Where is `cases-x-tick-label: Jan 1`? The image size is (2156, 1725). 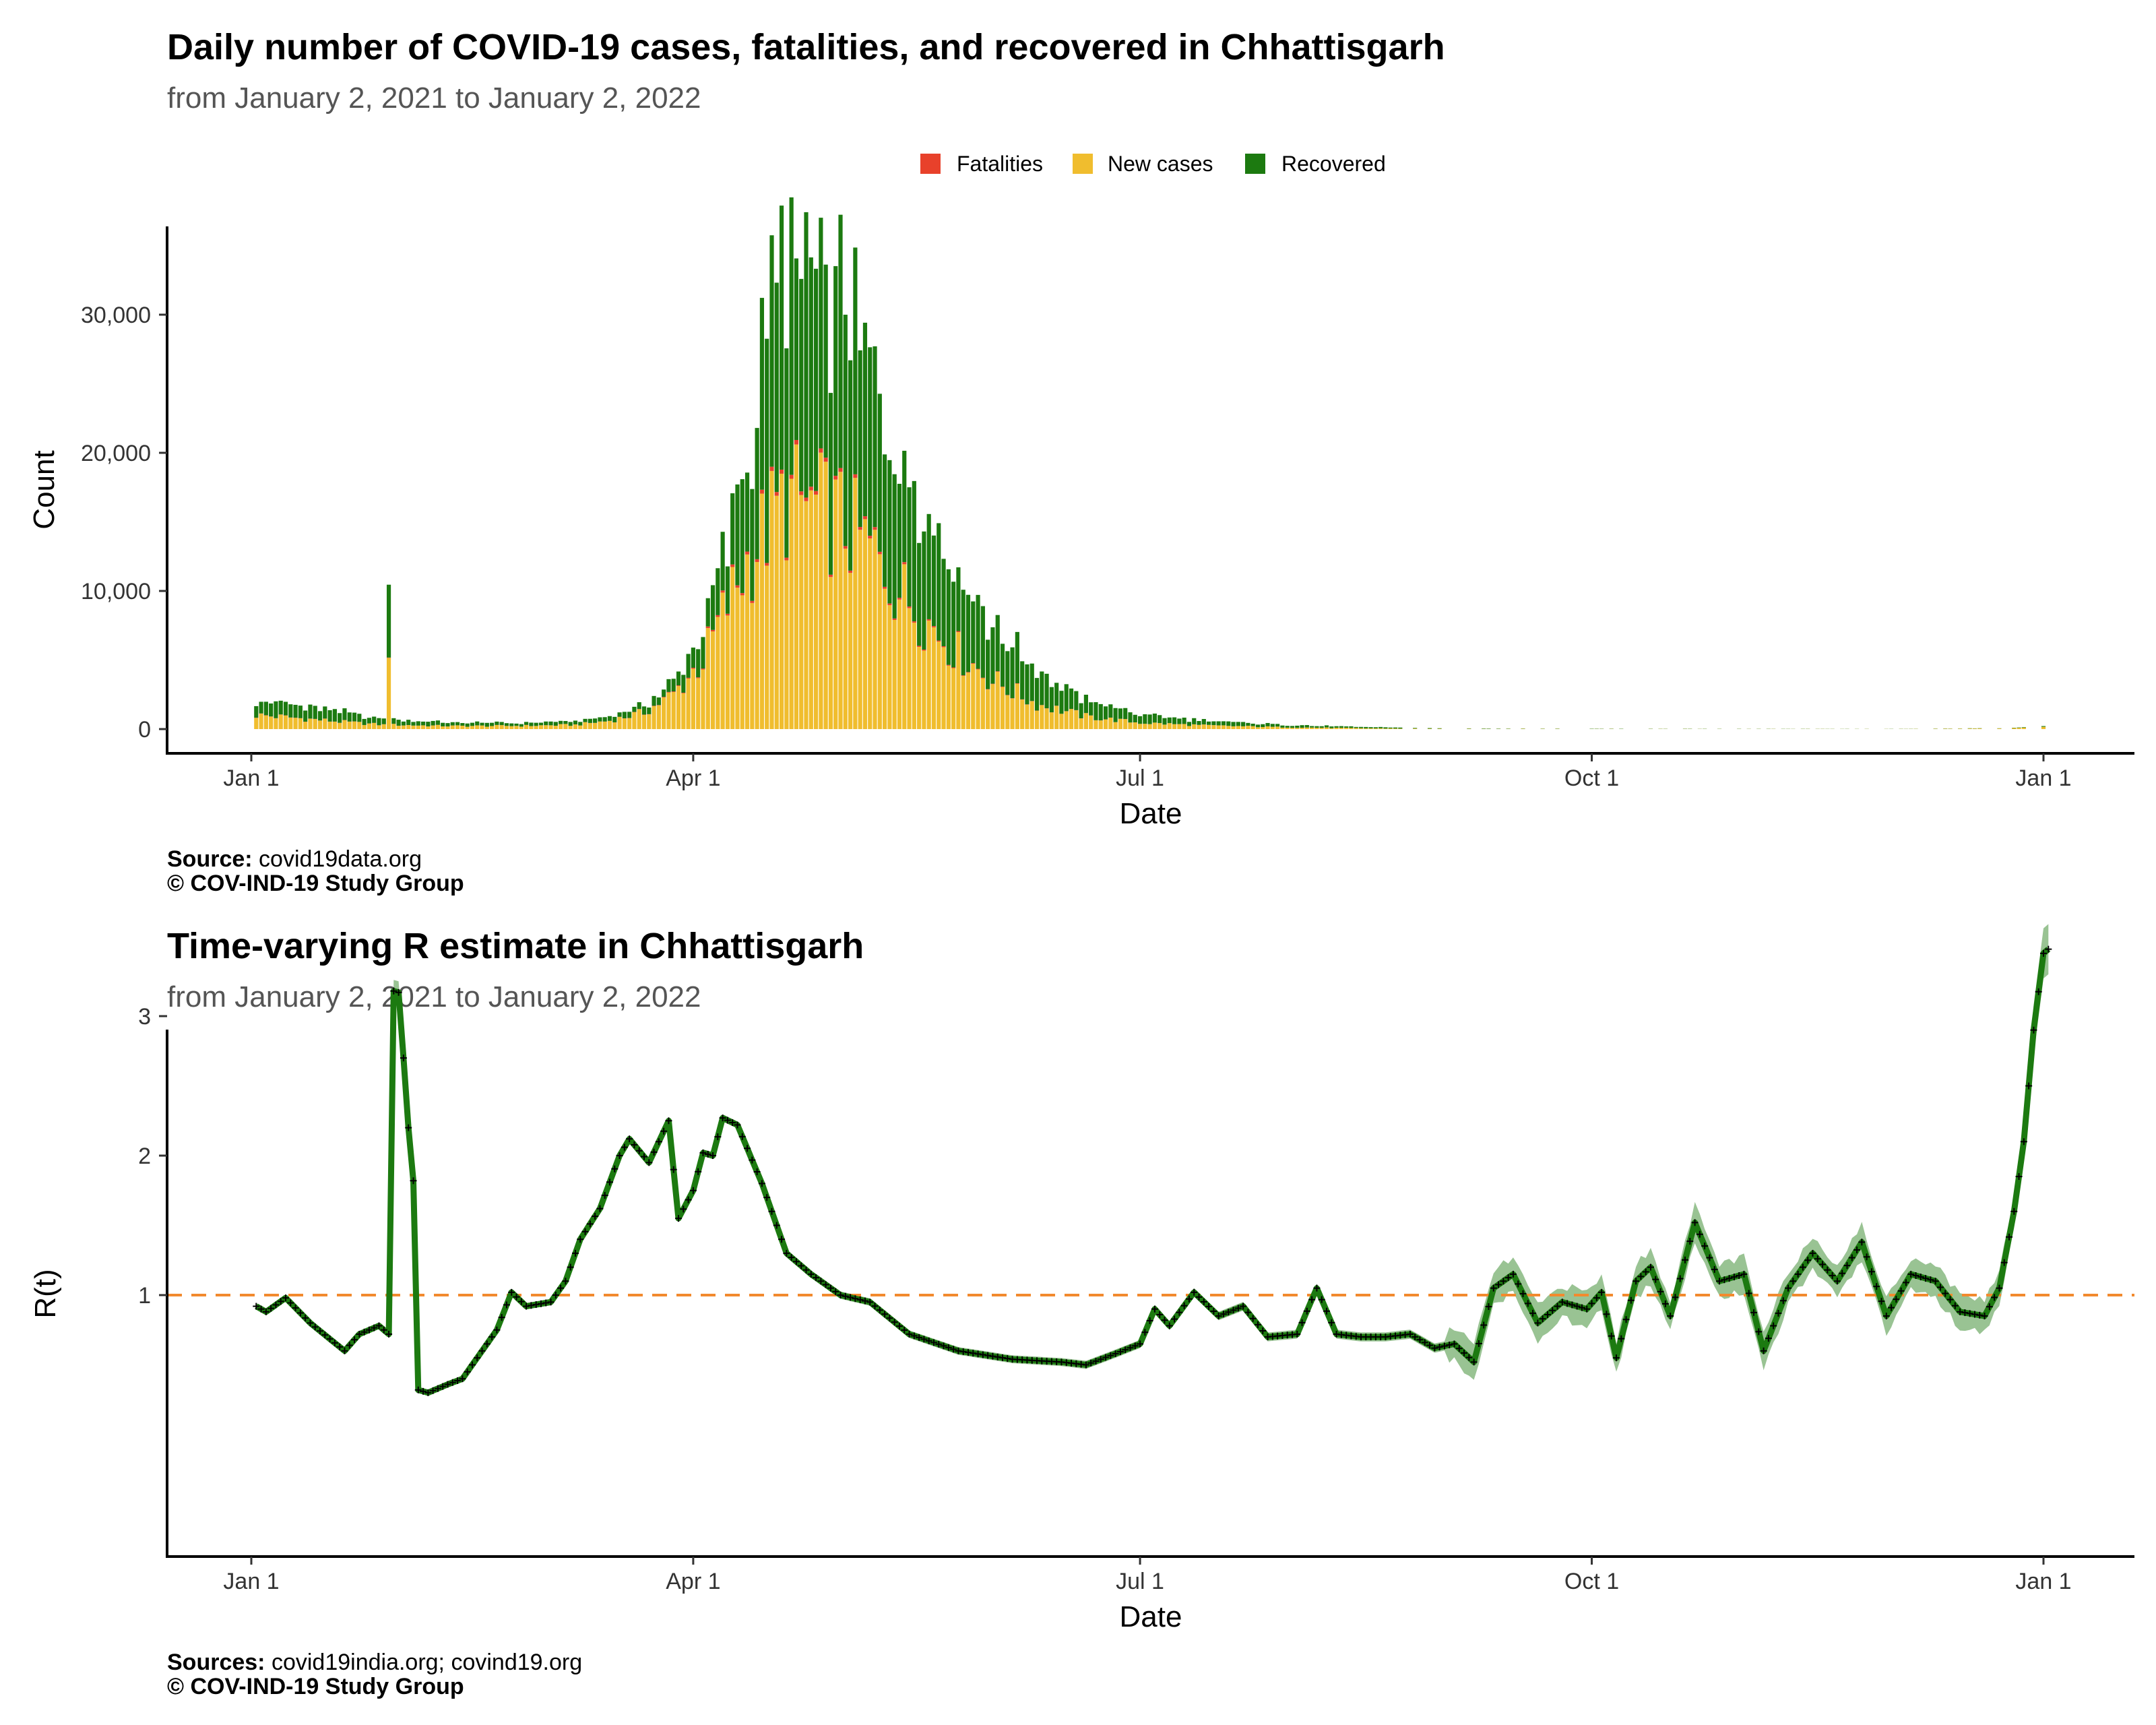
cases-x-tick-label: Jan 1 is located at coordinates (251, 778).